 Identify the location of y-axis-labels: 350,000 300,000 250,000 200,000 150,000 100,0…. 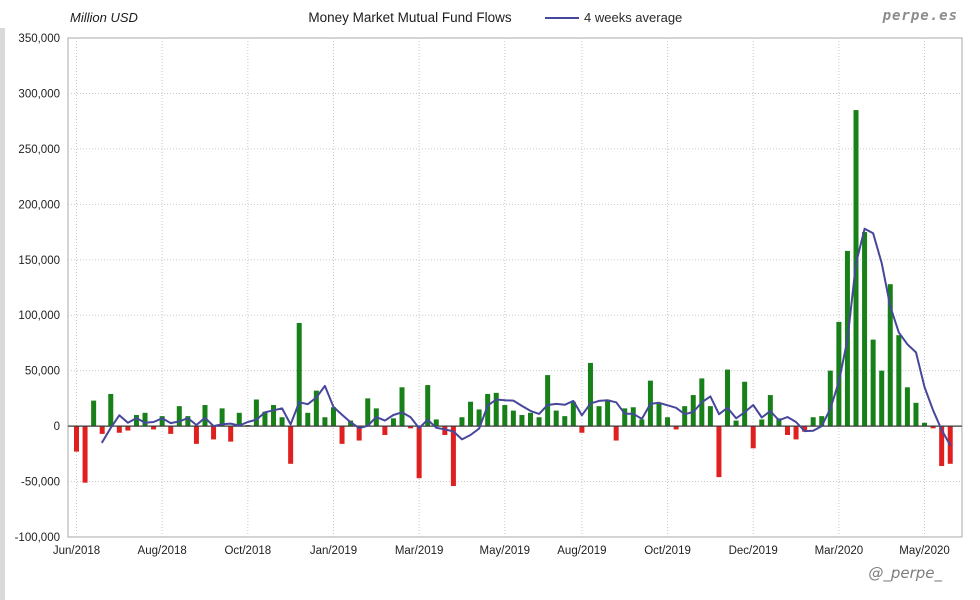
(37, 288).